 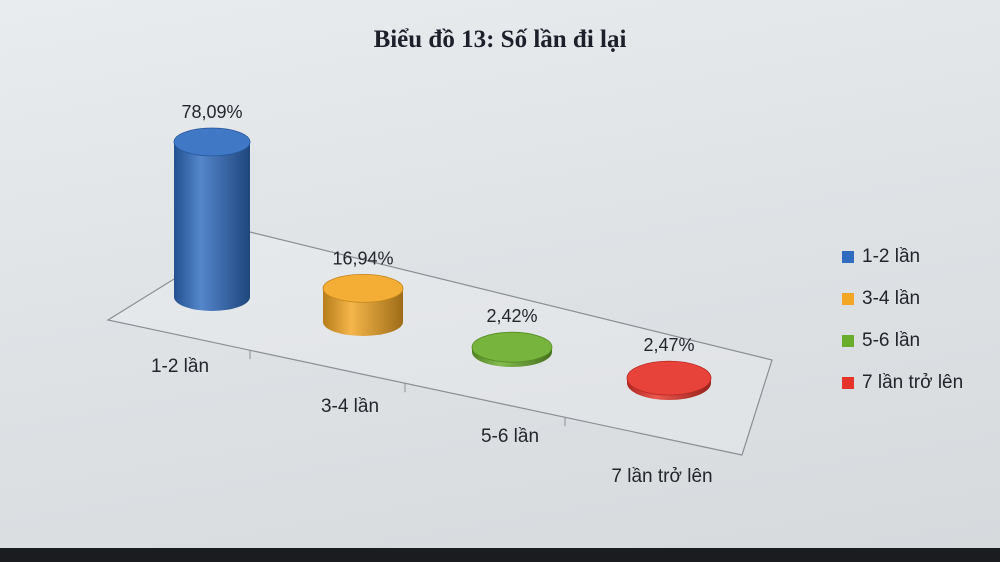 I want to click on data-label-1: 78,09%, so click(x=211, y=112).